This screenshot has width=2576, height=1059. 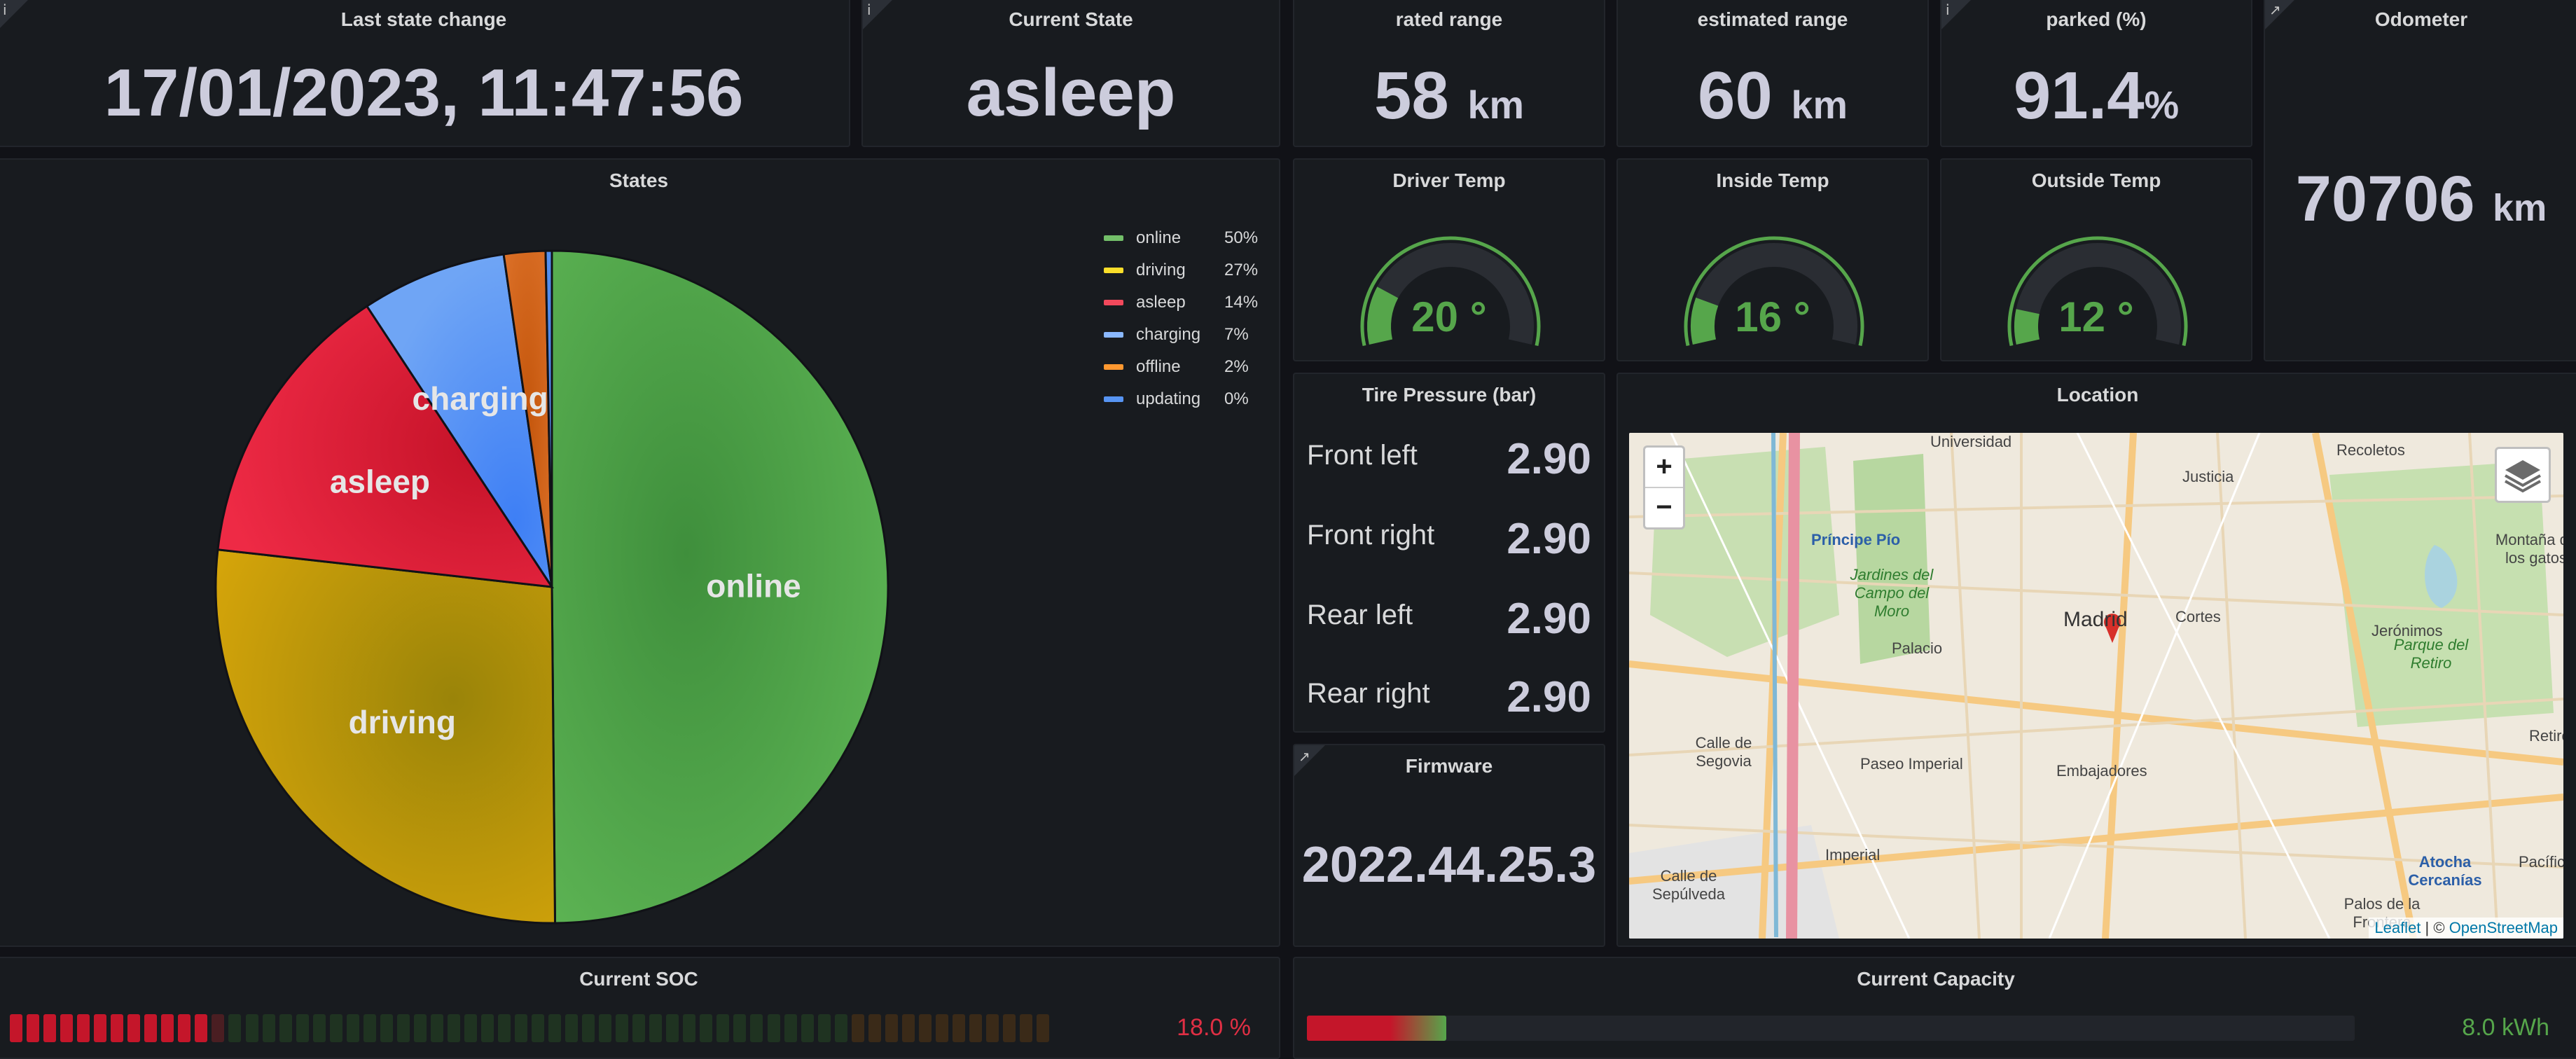 I want to click on tire-label: Rear right, so click(x=1368, y=693).